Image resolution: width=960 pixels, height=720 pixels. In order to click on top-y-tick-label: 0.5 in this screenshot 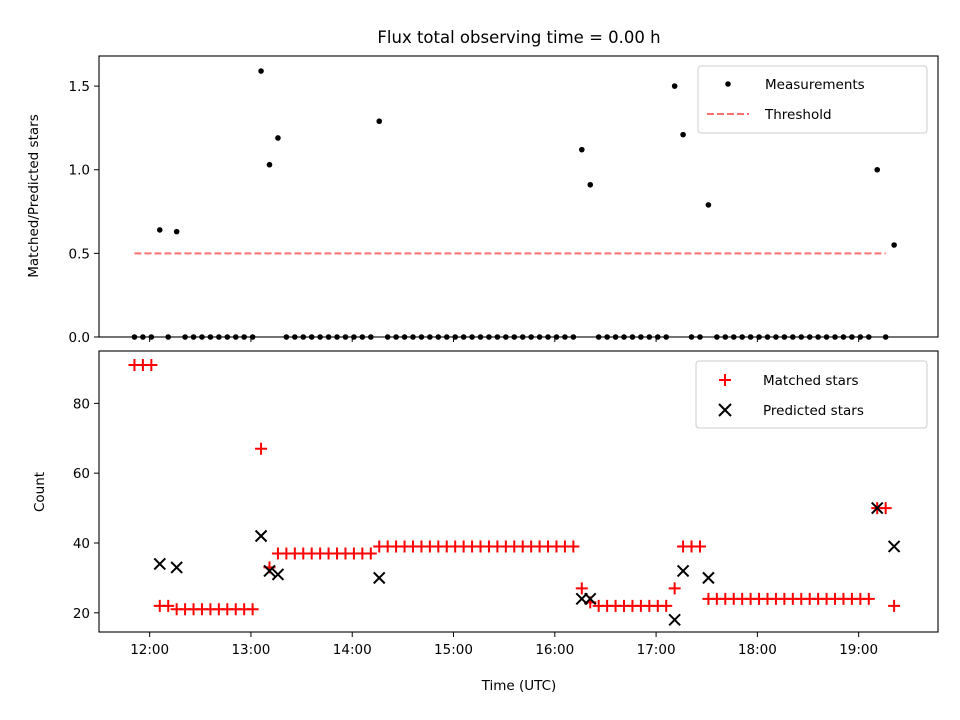, I will do `click(79, 254)`.